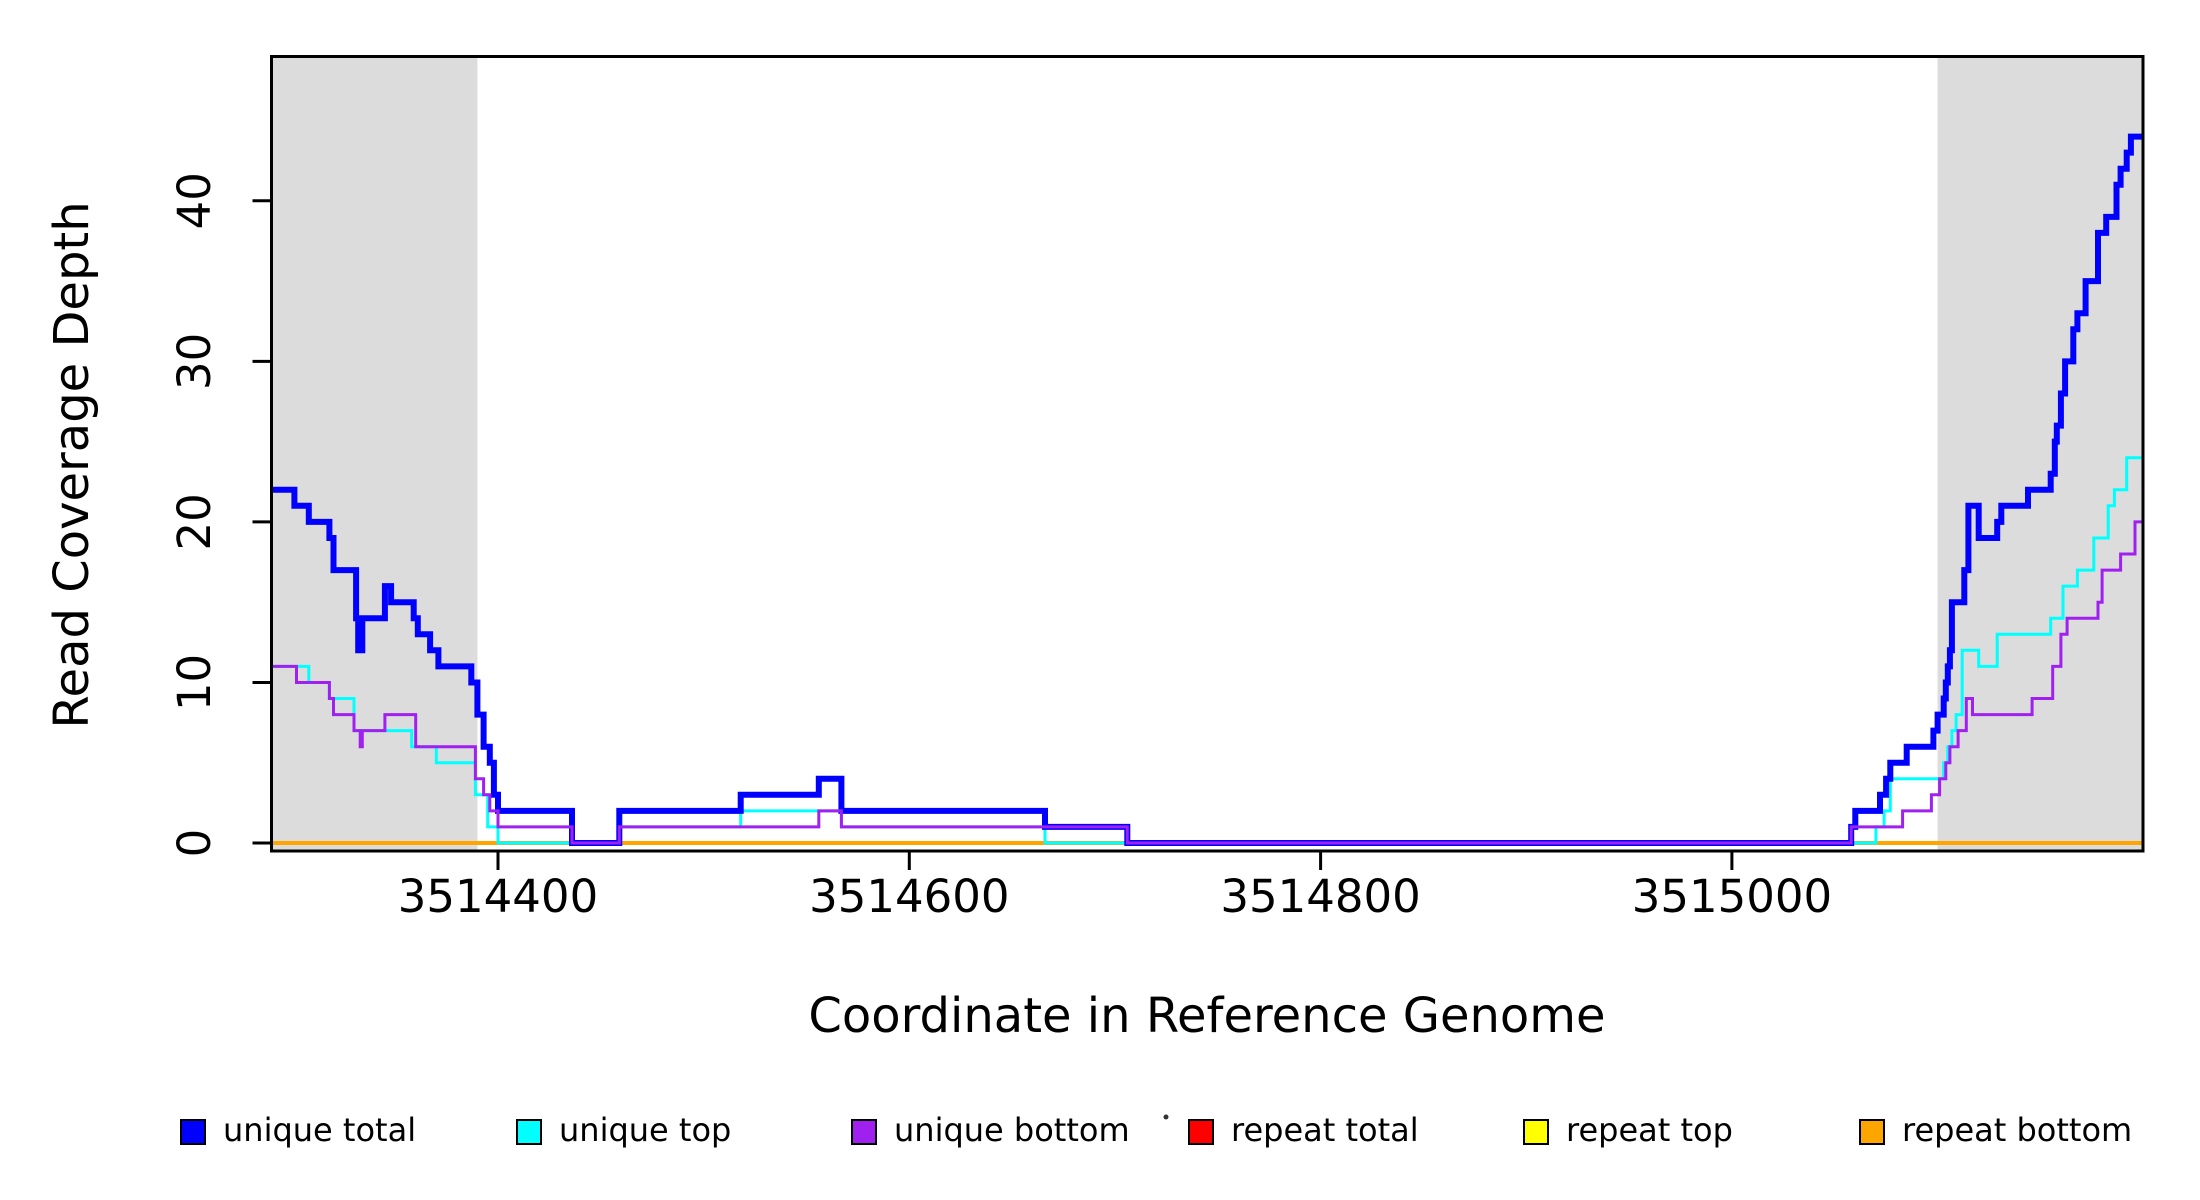 Image resolution: width=2200 pixels, height=1200 pixels. What do you see at coordinates (193, 1132) in the screenshot?
I see `legend-swatch-unique-total` at bounding box center [193, 1132].